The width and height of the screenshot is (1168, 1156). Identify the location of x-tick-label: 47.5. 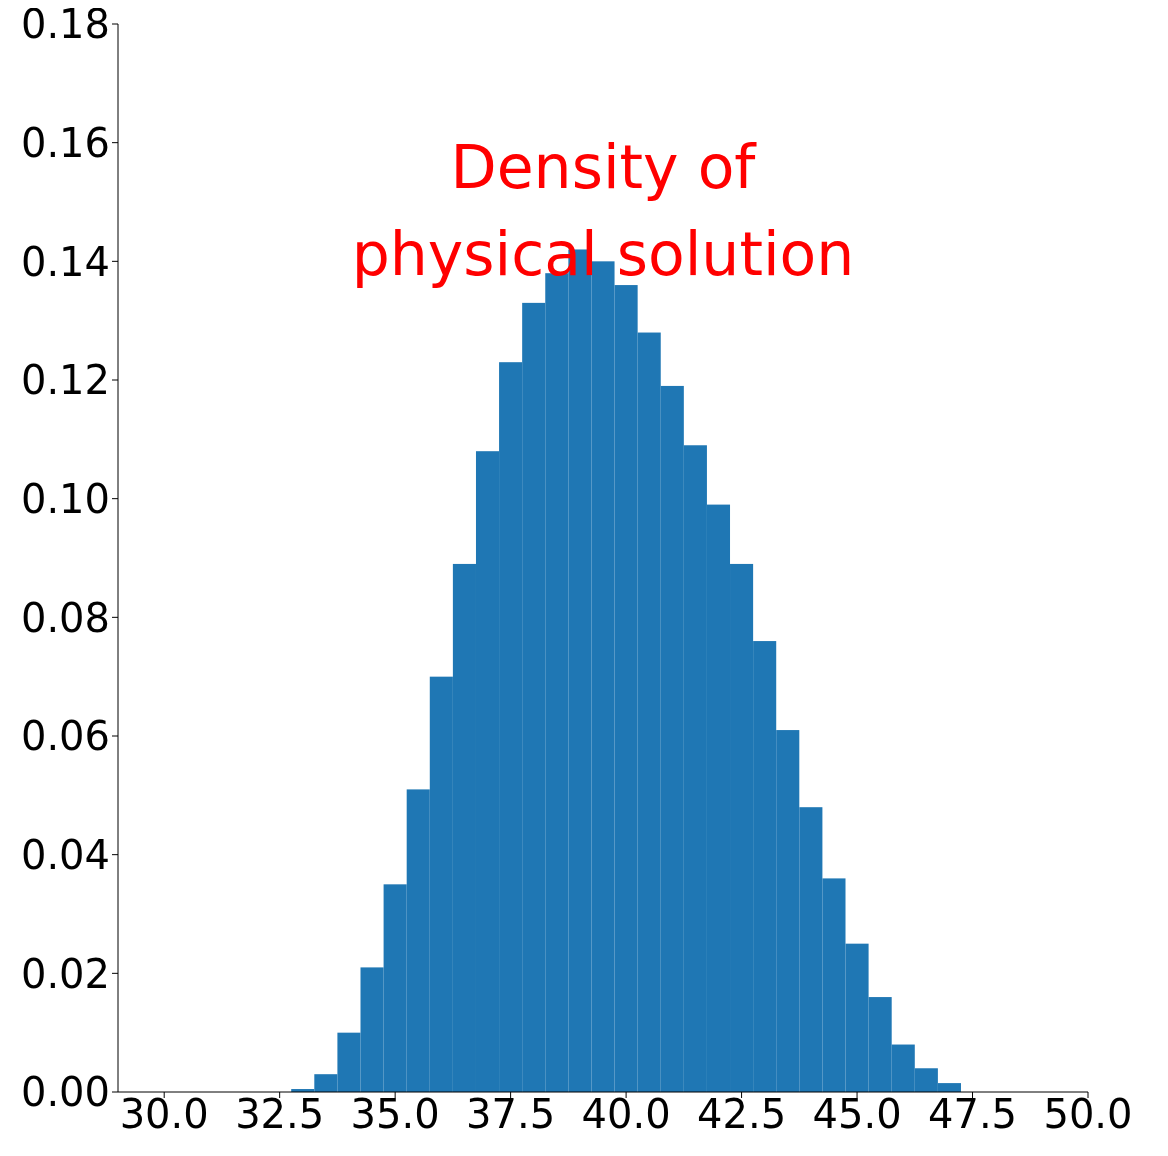
(972, 1114).